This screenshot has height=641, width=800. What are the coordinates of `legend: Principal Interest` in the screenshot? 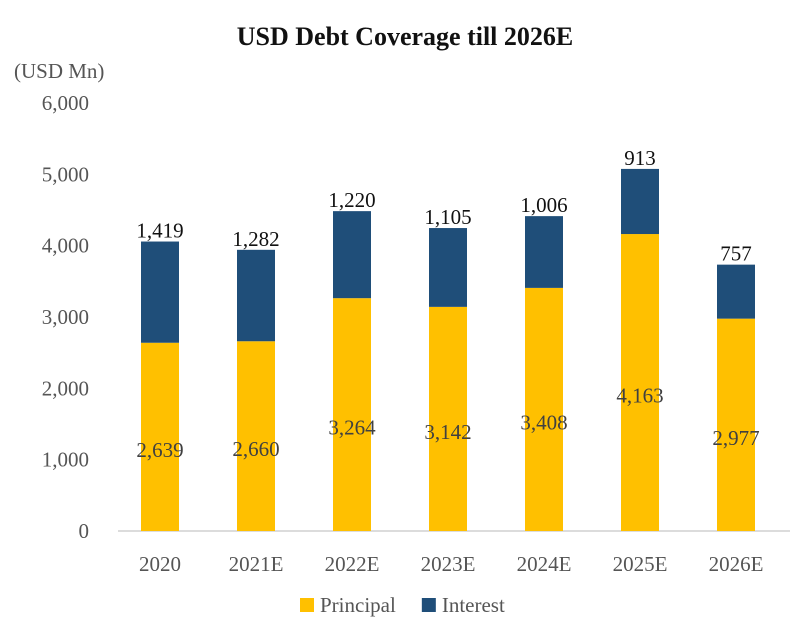 It's located at (402, 605).